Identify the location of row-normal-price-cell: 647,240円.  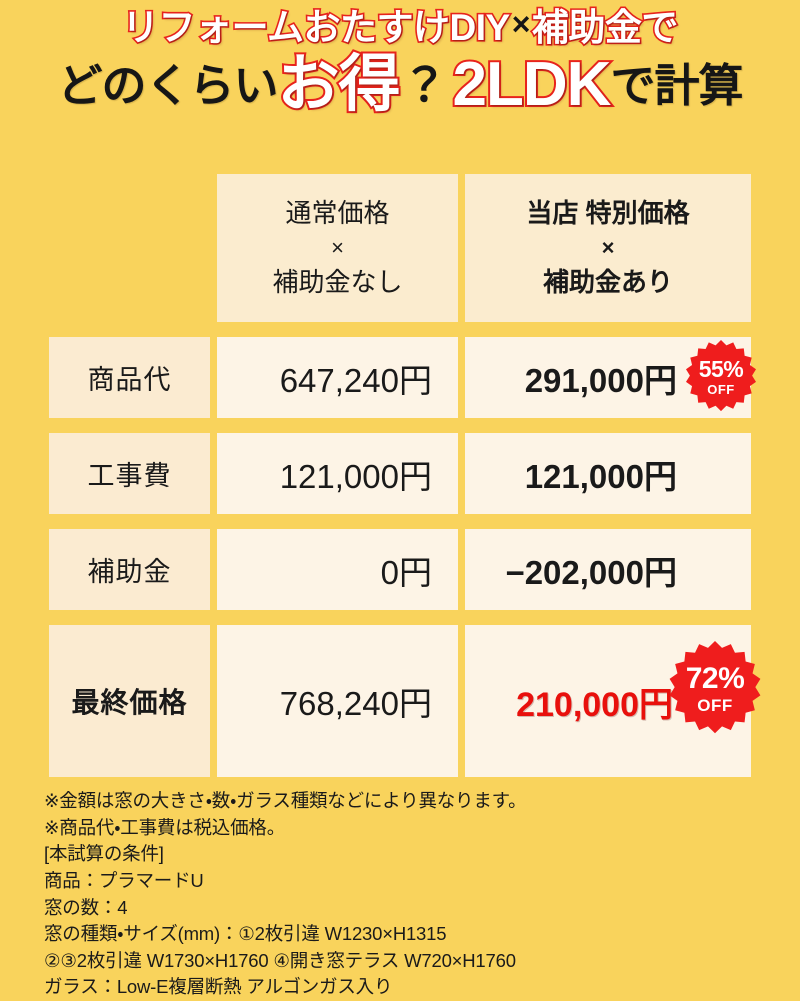
(337, 377).